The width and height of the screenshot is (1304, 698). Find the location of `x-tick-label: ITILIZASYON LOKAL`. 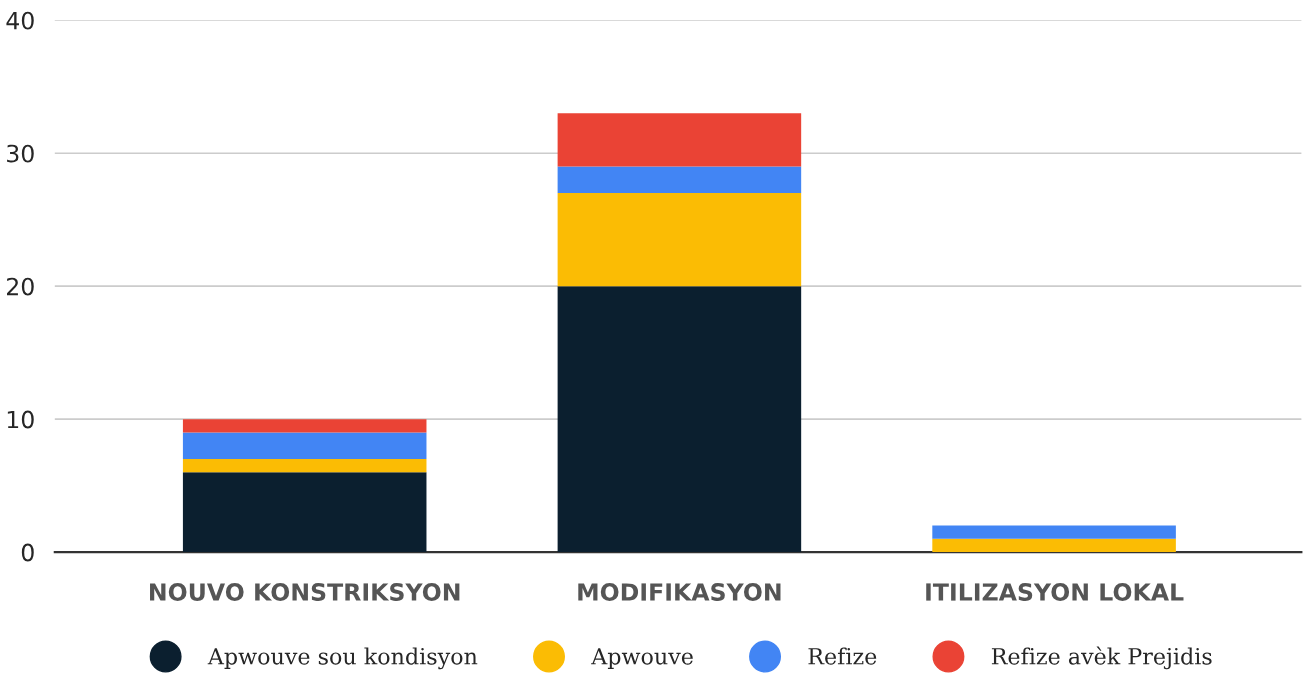

x-tick-label: ITILIZASYON LOKAL is located at coordinates (1055, 592).